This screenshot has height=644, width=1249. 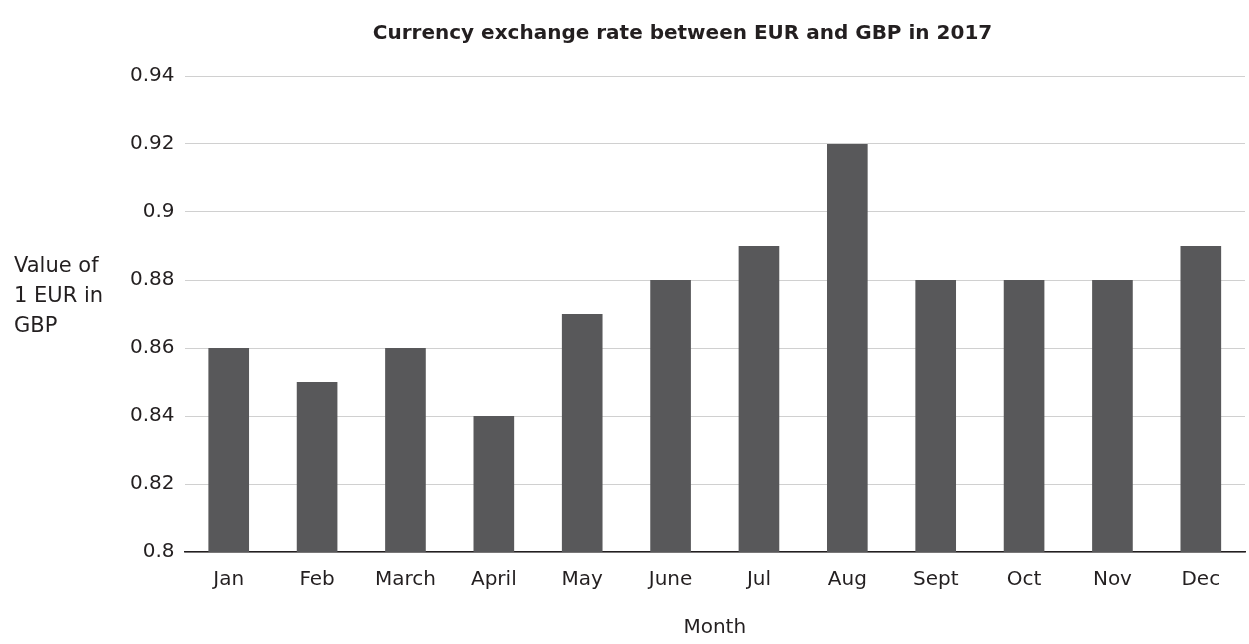 I want to click on x-tick-label: Jan, so click(x=228, y=578).